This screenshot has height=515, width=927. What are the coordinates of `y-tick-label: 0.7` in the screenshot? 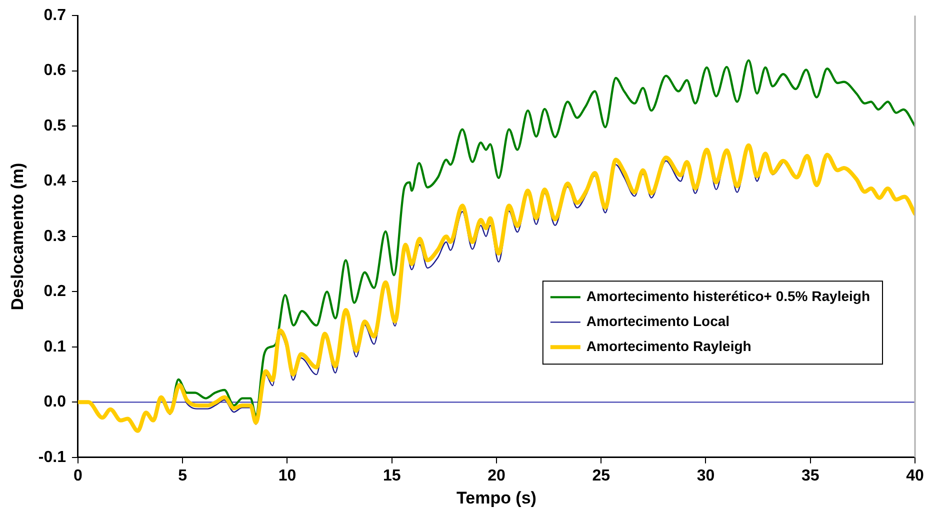 It's located at (55, 15).